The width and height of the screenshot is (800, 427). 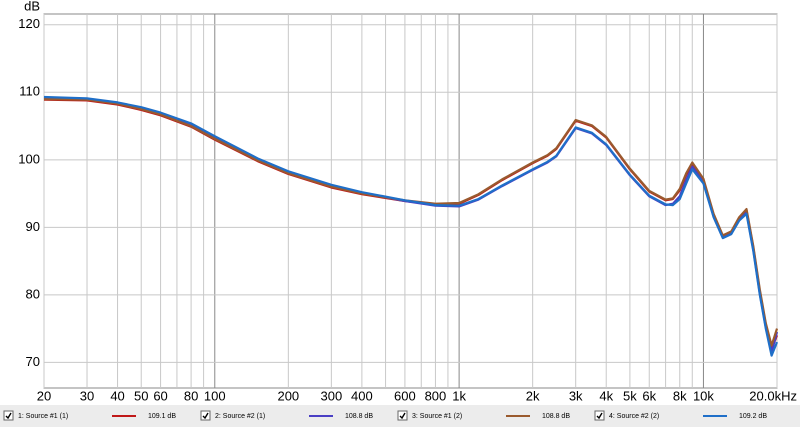 I want to click on legend-label: 1: Source #1 (1), so click(x=43, y=416).